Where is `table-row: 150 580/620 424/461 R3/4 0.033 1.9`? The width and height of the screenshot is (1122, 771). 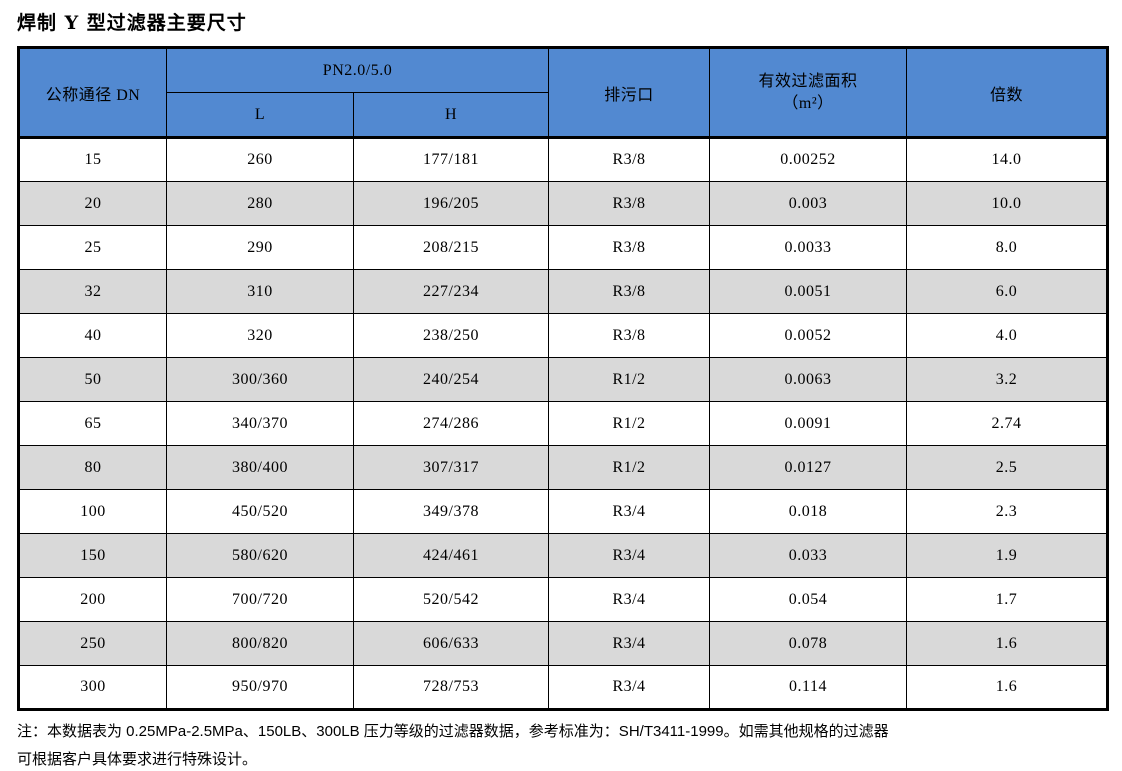
table-row: 150 580/620 424/461 R3/4 0.033 1.9 is located at coordinates (563, 555).